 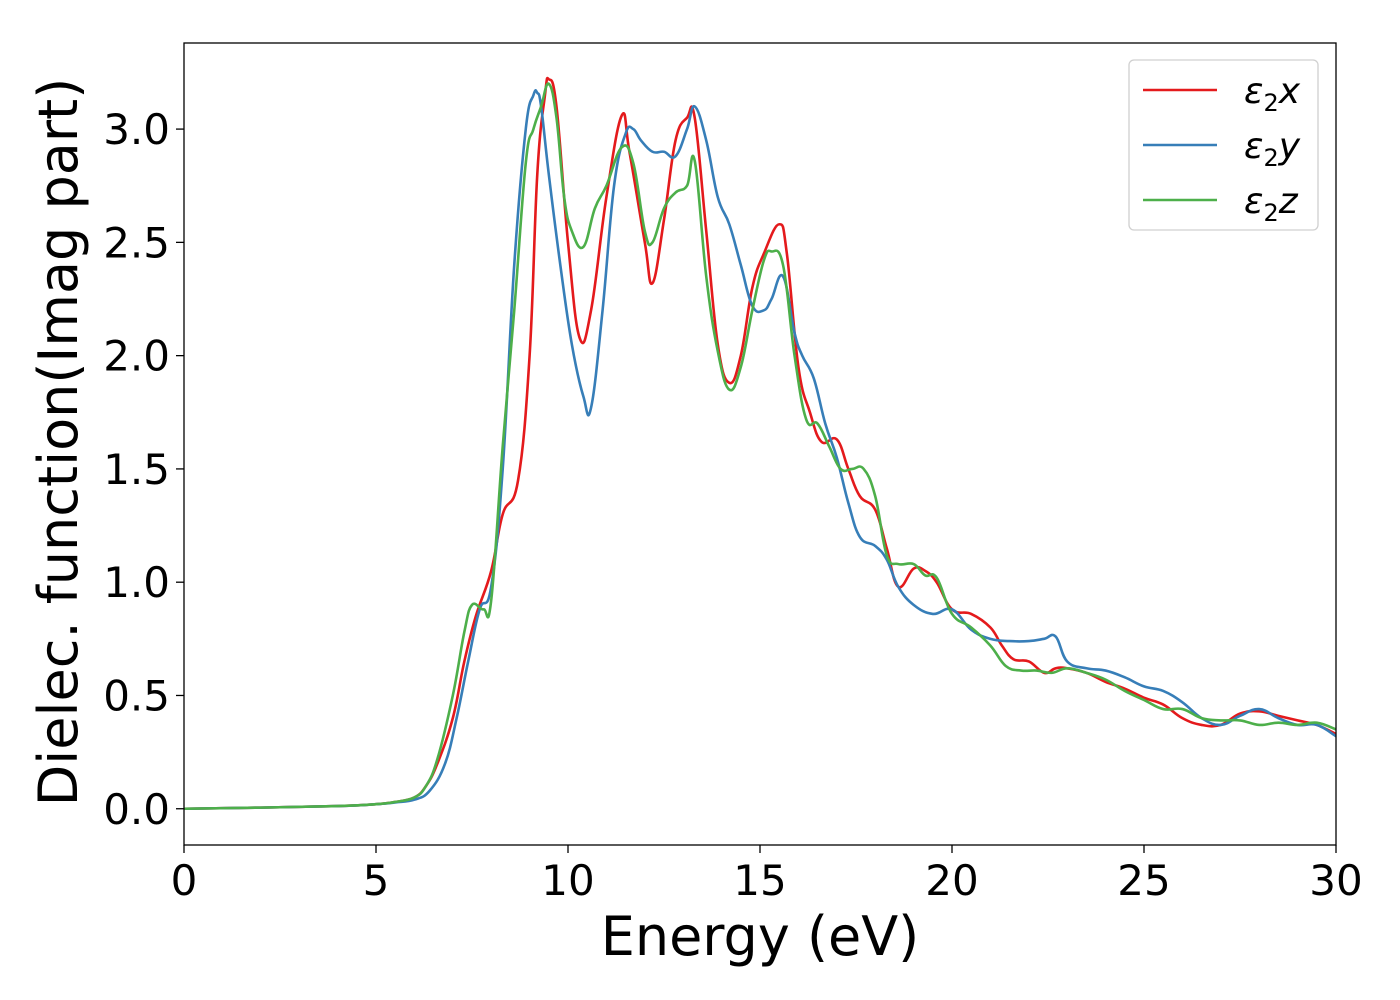 What do you see at coordinates (951, 880) in the screenshot?
I see `x-tick-label: 20` at bounding box center [951, 880].